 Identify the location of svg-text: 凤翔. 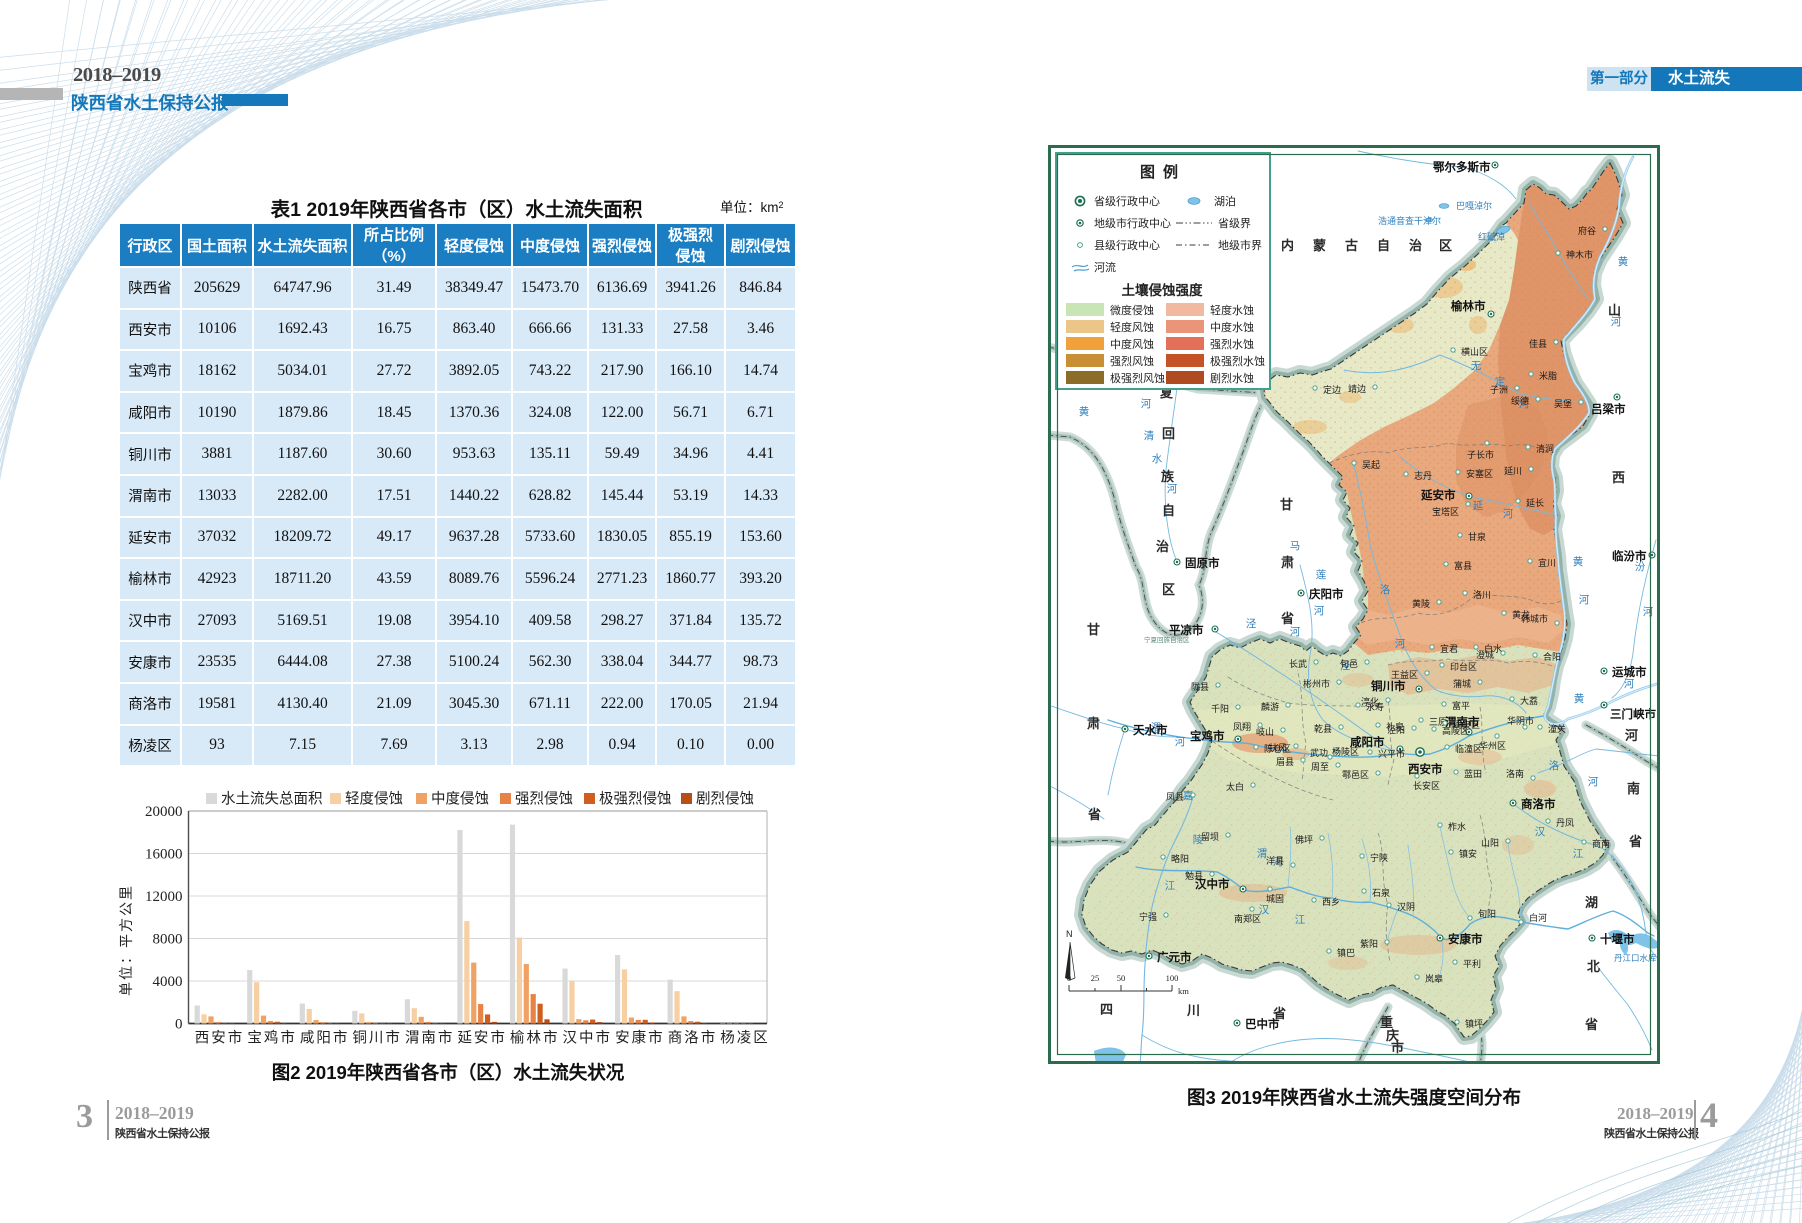
(1242, 726).